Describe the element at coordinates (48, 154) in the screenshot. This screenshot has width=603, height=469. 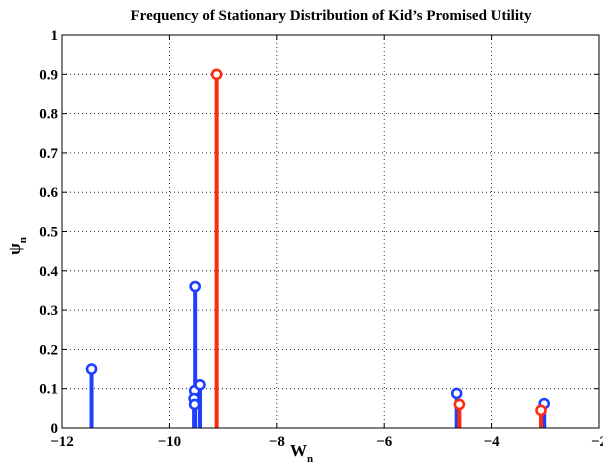
I see `y-tick-label: 0.7` at that location.